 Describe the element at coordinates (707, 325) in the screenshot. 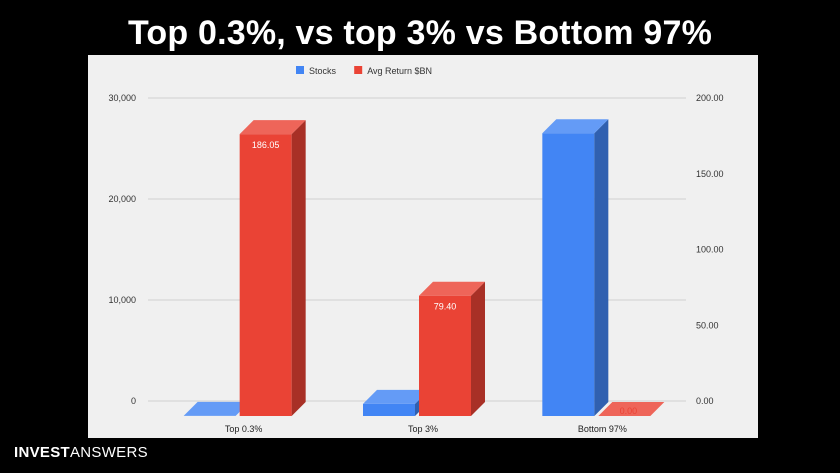

I see `right-tick-label: 50.00` at that location.